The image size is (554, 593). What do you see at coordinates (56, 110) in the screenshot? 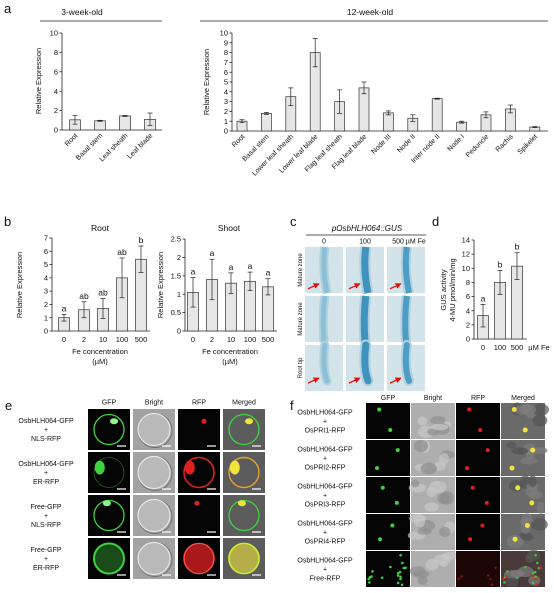
I see `y-tick-label: 2` at bounding box center [56, 110].